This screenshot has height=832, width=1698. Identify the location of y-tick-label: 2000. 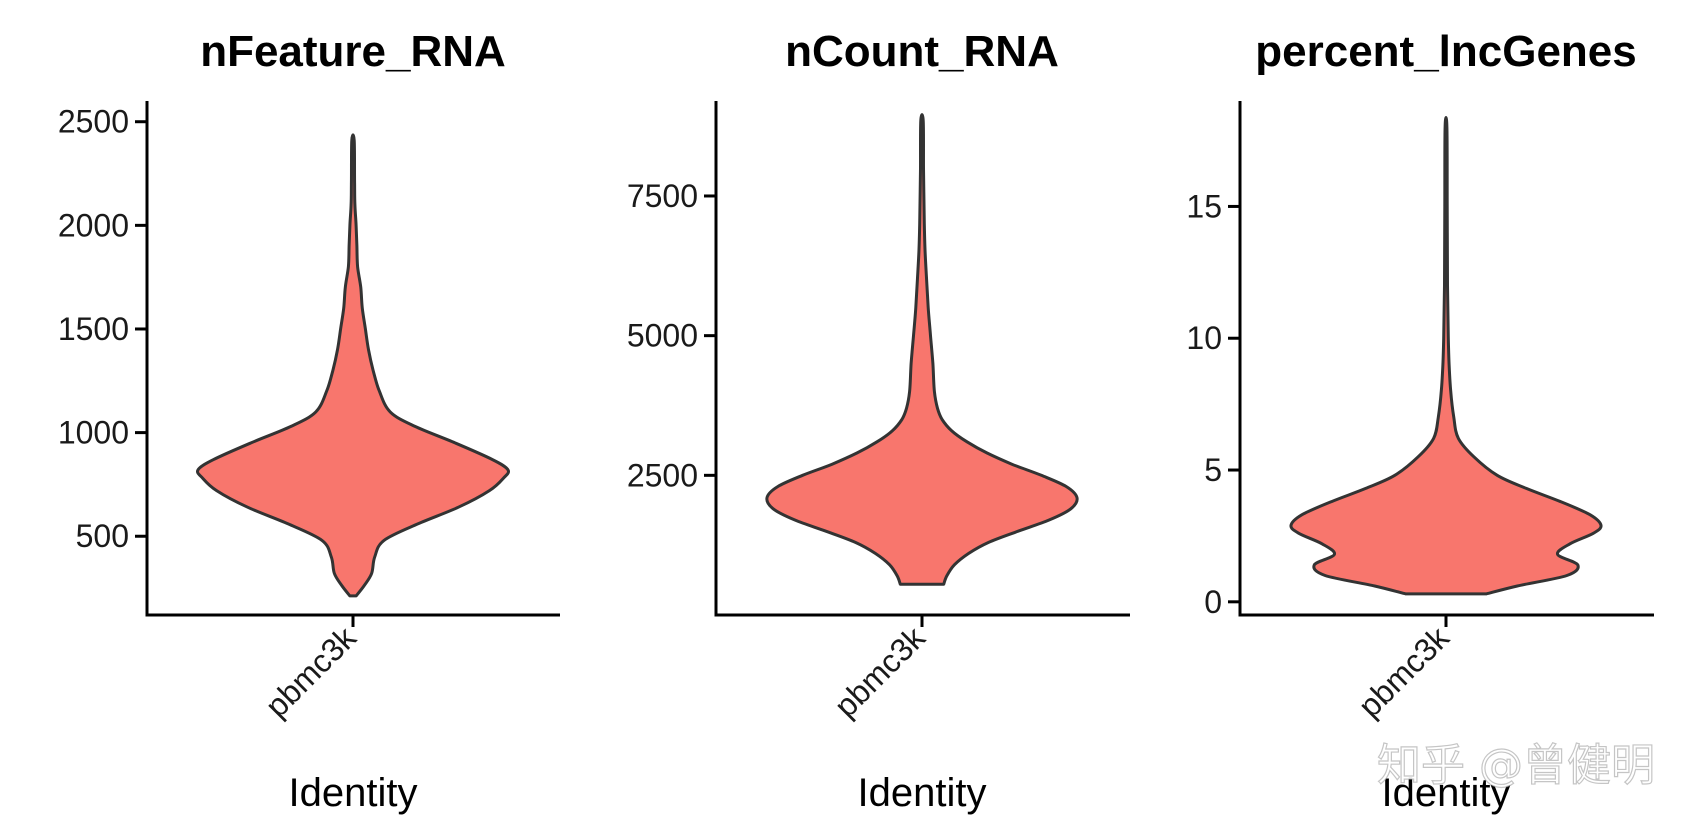
(93, 225).